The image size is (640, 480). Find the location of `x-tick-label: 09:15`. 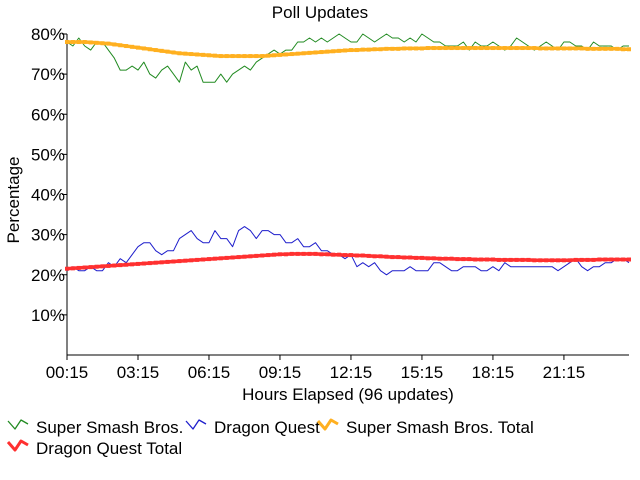

x-tick-label: 09:15 is located at coordinates (280, 372).